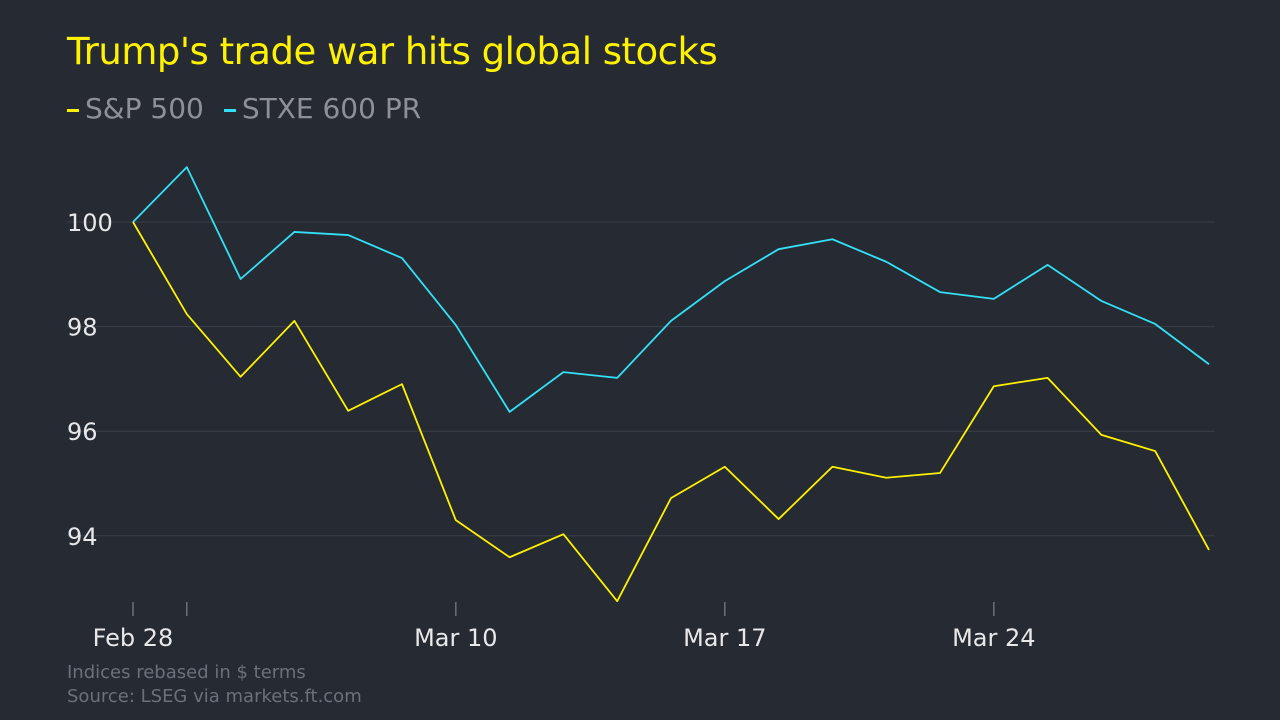  I want to click on source-note: Source: LSEG via markets.ft.com, so click(214, 696).